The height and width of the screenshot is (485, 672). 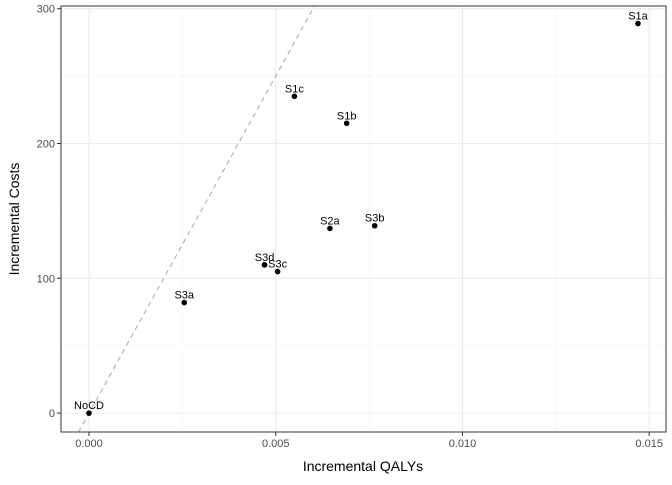 I want to click on x-tick-label: 0.005, so click(x=276, y=444).